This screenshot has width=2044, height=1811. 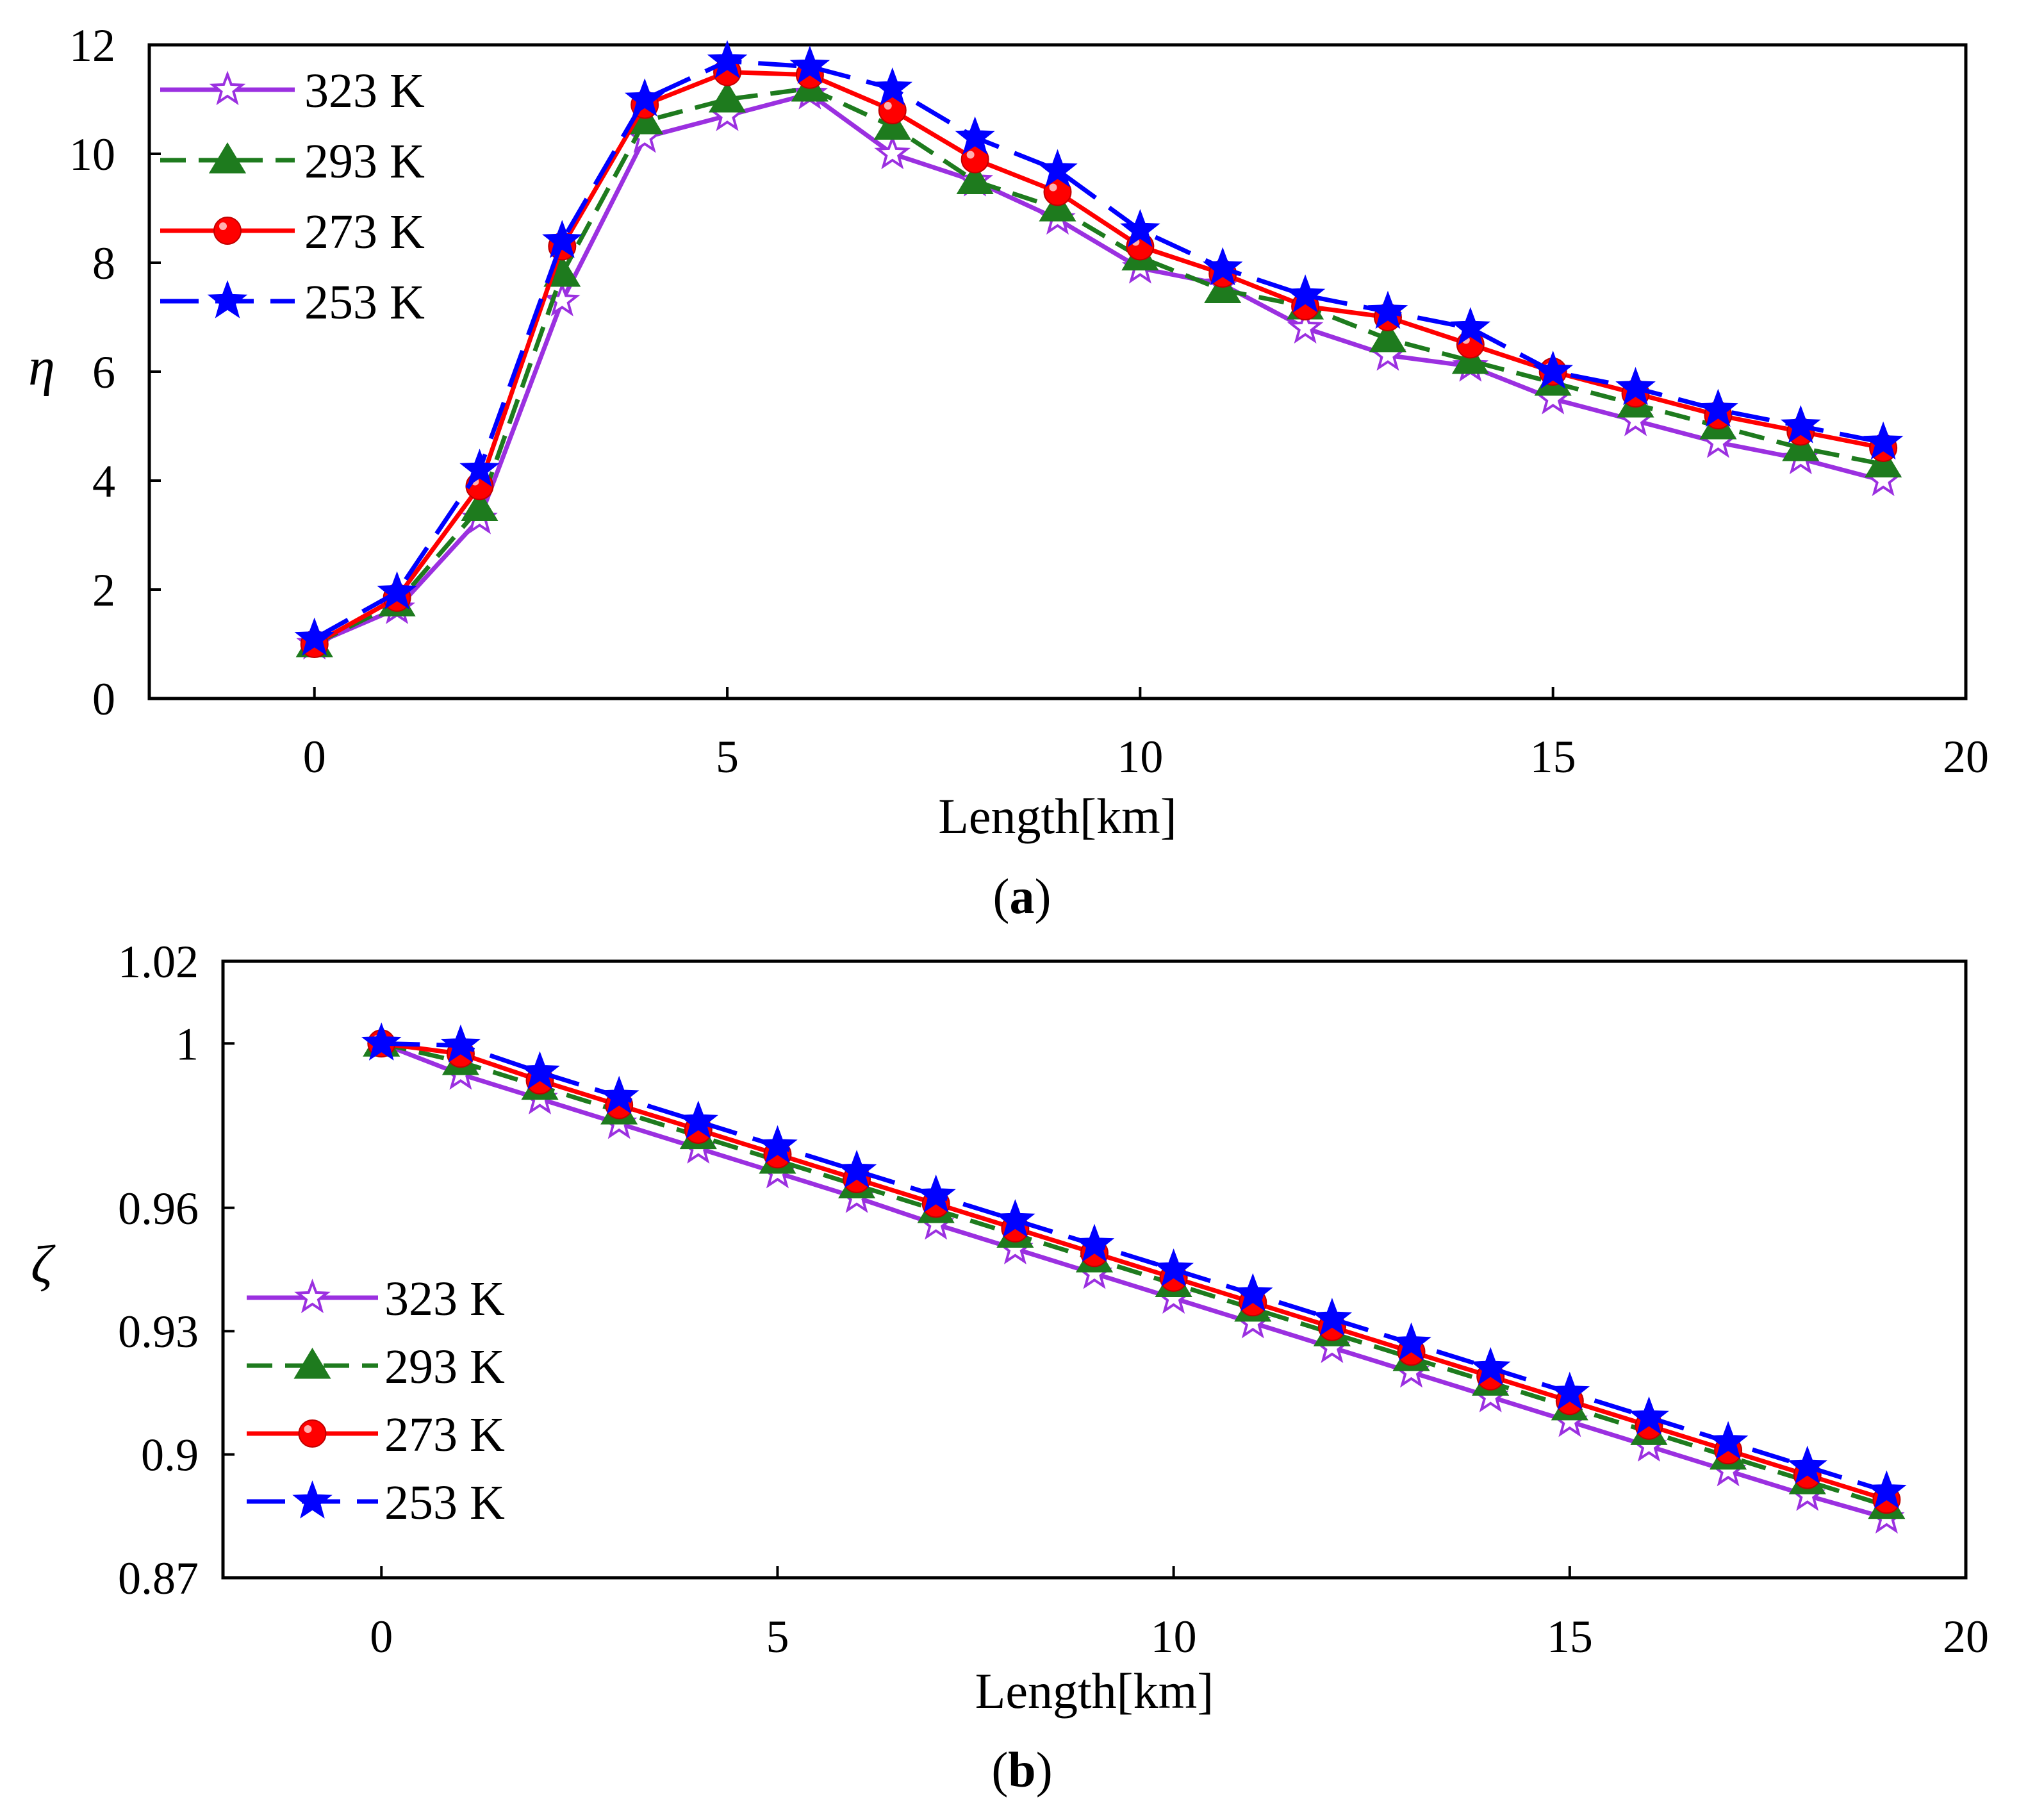 What do you see at coordinates (92, 154) in the screenshot?
I see `y-tick-label: 10` at bounding box center [92, 154].